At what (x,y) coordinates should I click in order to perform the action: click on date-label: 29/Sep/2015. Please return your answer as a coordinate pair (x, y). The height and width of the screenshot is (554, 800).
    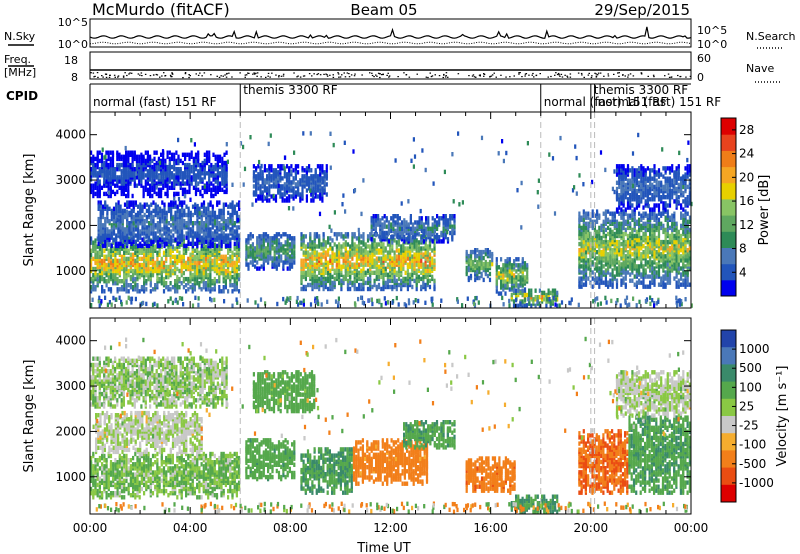
    Looking at the image, I should click on (642, 10).